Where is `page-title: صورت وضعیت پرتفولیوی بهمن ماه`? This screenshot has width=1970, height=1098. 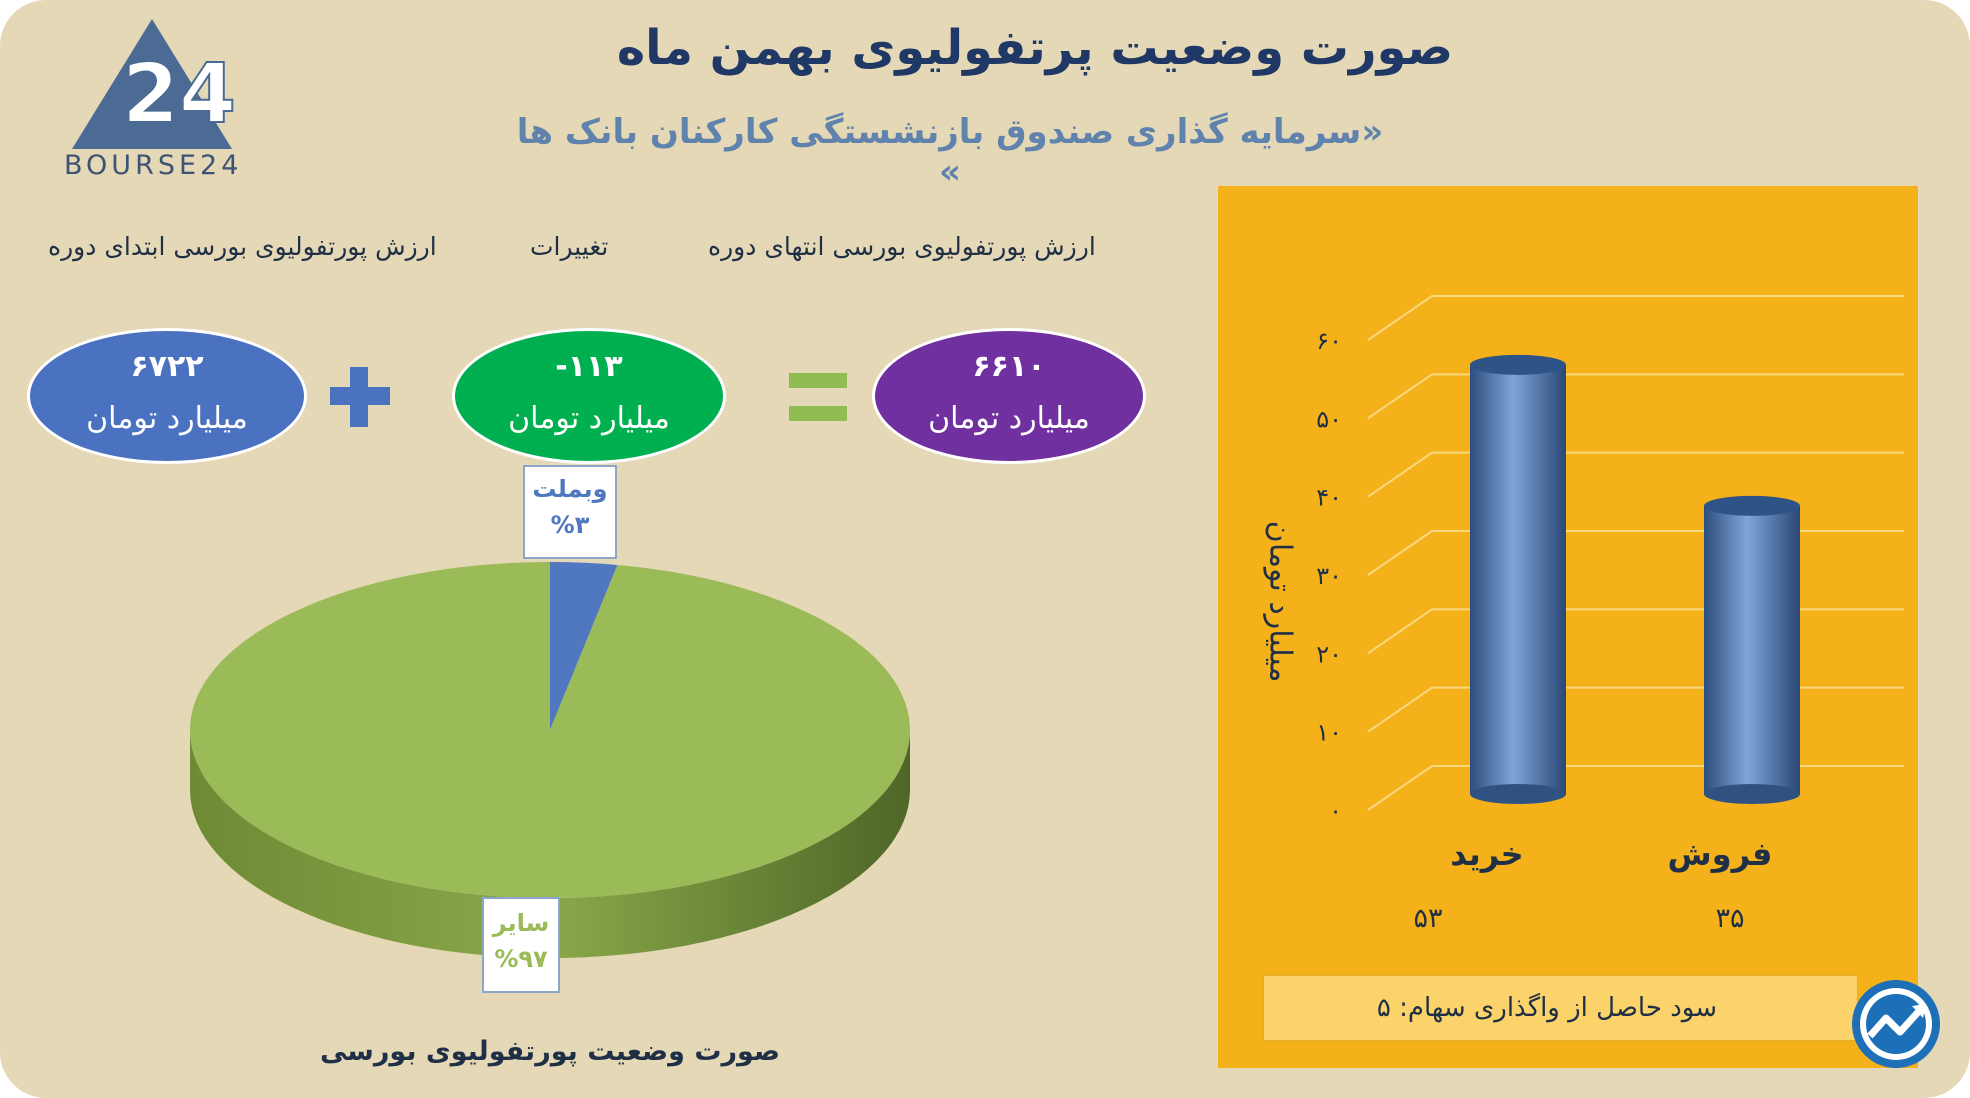
page-title: صورت وضعیت پرتفولیوی بهمن ماه is located at coordinates (1035, 48).